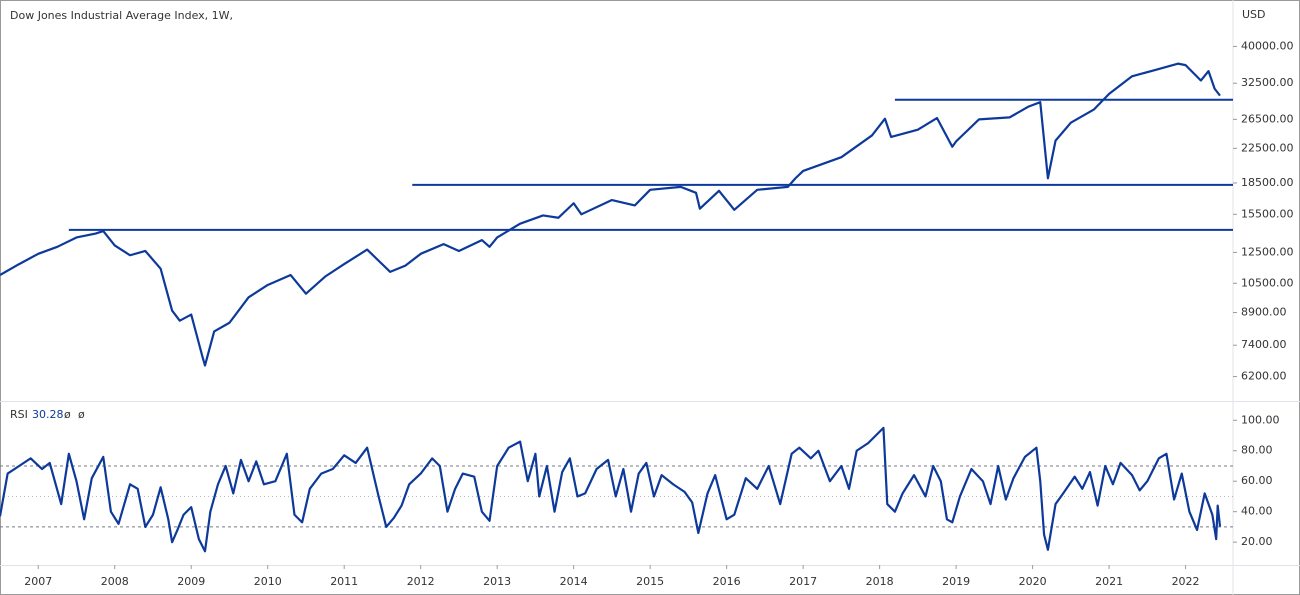  I want to click on x-tick-label: 2018, so click(880, 581).